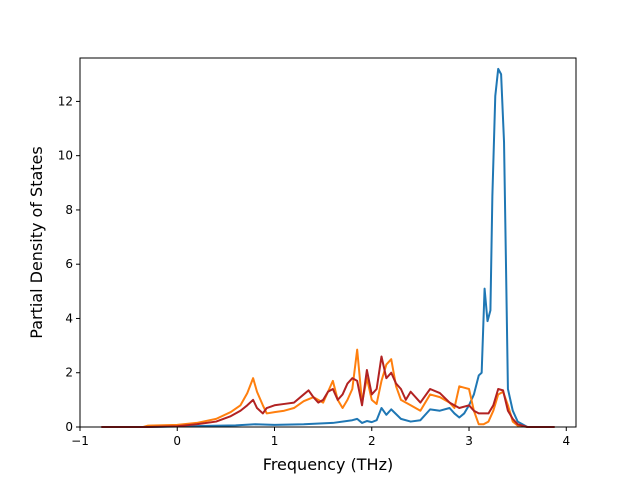  I want to click on y-axis-label: Partial Density of States, so click(36, 242).